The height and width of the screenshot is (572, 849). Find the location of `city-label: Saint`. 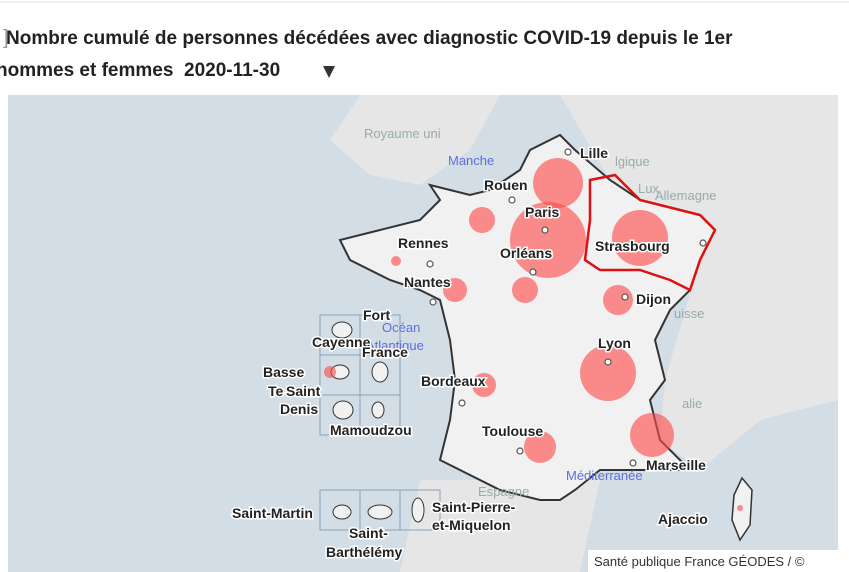

city-label: Saint is located at coordinates (304, 391).